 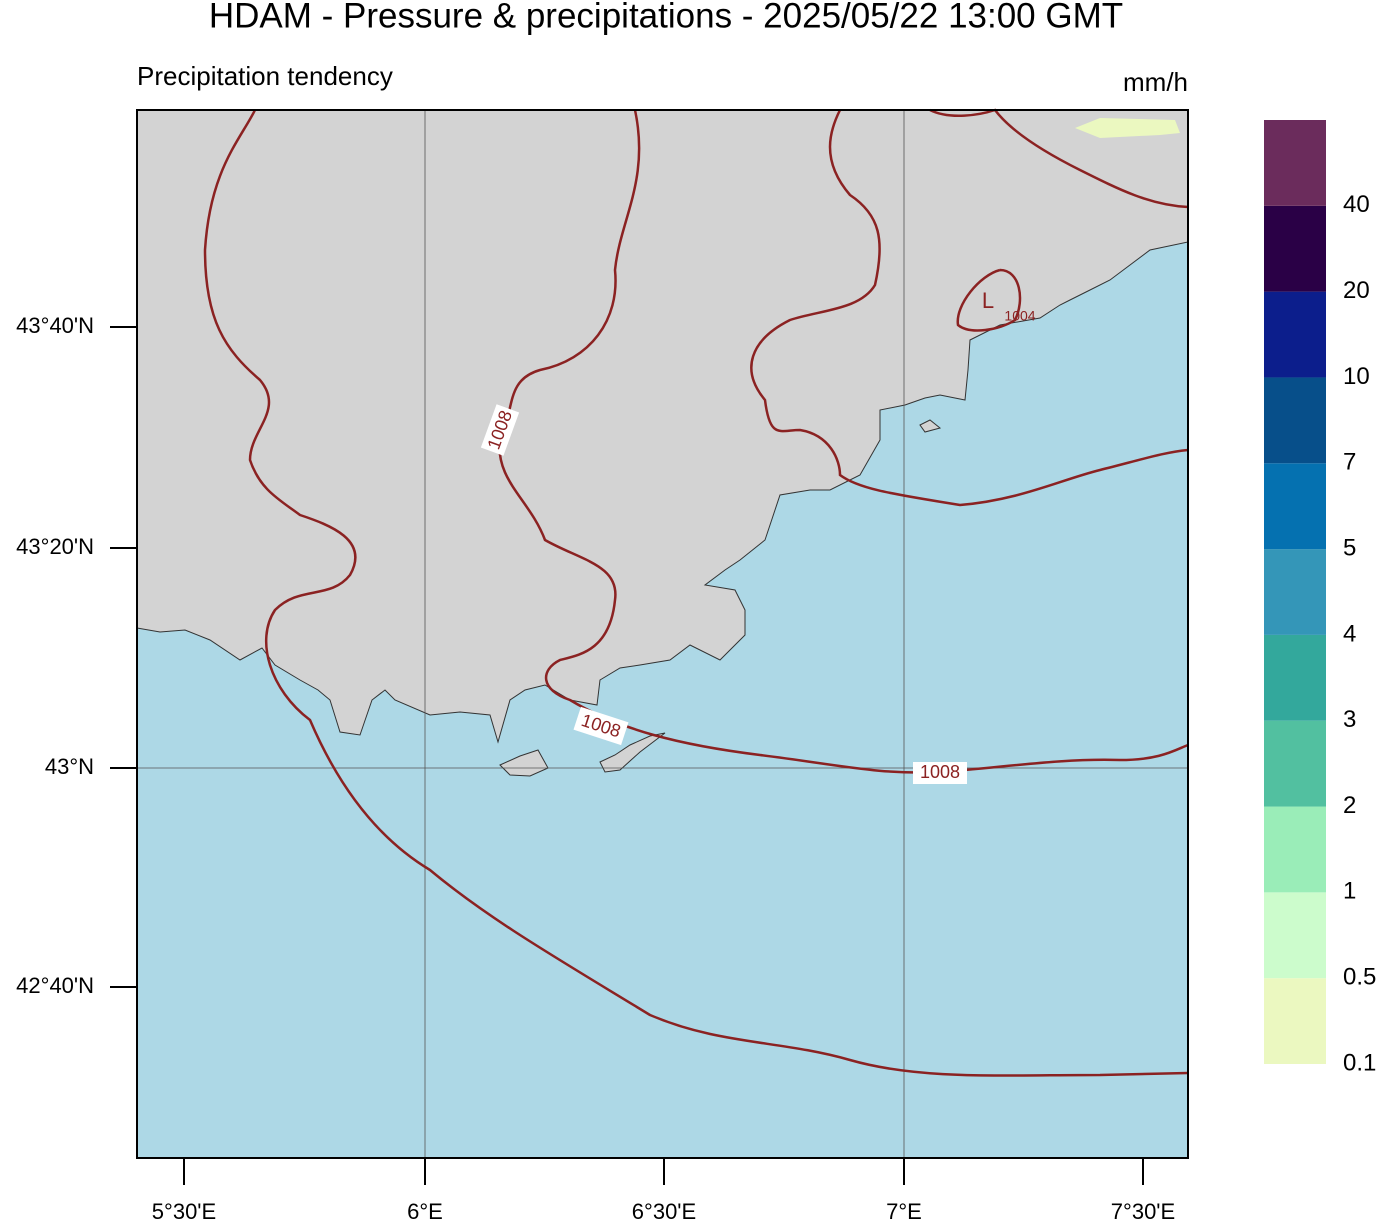 I want to click on low-marker: L, so click(x=988, y=300).